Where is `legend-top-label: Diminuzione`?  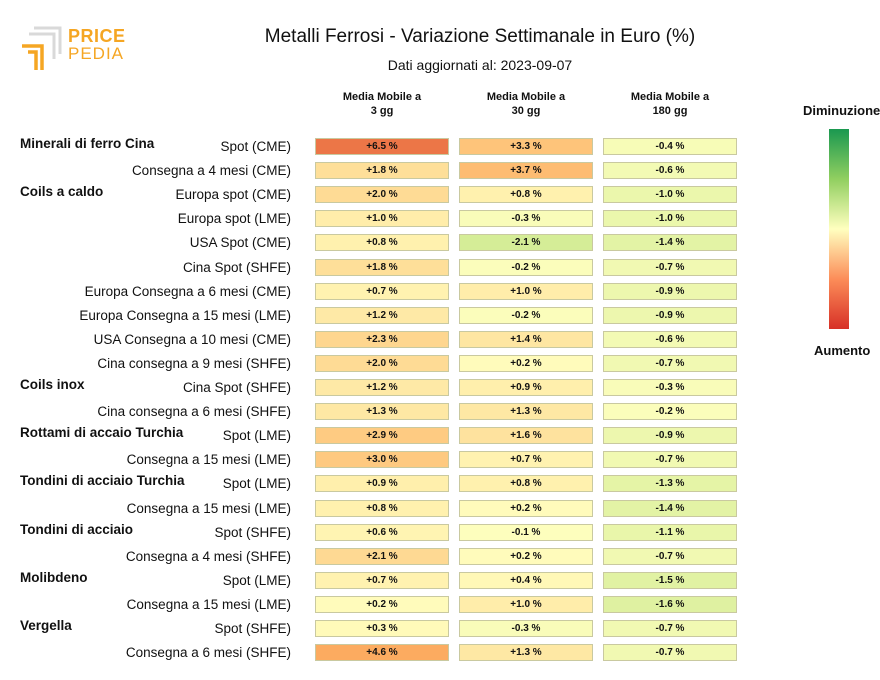 legend-top-label: Diminuzione is located at coordinates (841, 110).